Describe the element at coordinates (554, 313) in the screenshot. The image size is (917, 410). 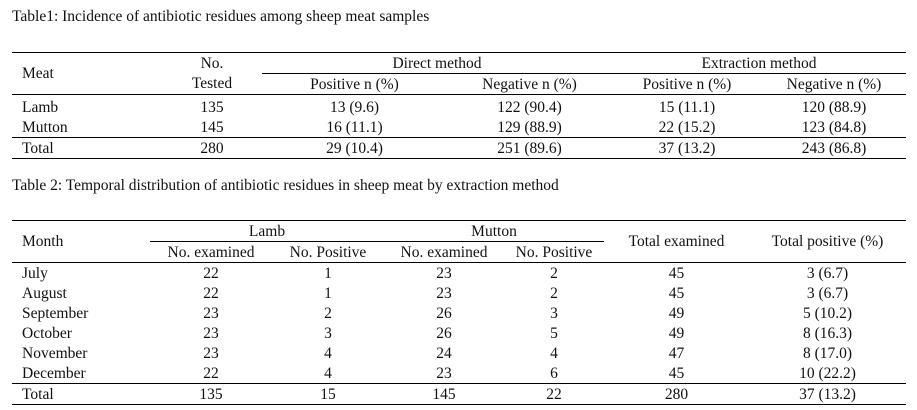
I see `cell-mutton-positive: 3` at that location.